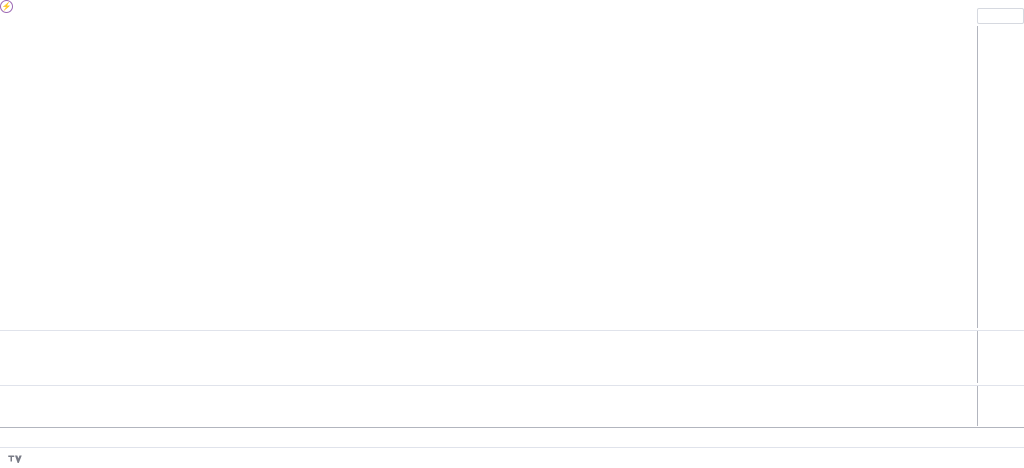 The image size is (1024, 468). I want to click on footer-bar, so click(512, 457).